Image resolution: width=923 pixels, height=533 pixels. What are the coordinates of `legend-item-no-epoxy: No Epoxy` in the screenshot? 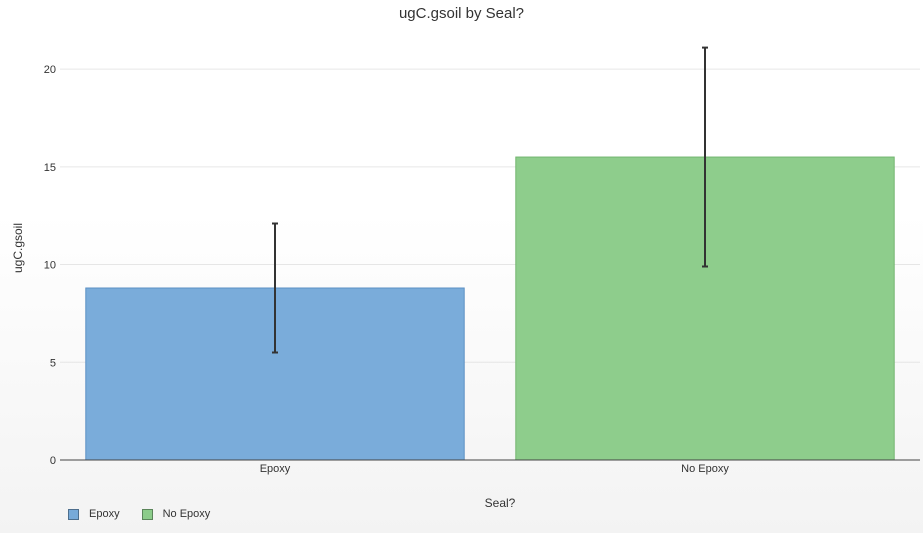 It's located at (176, 514).